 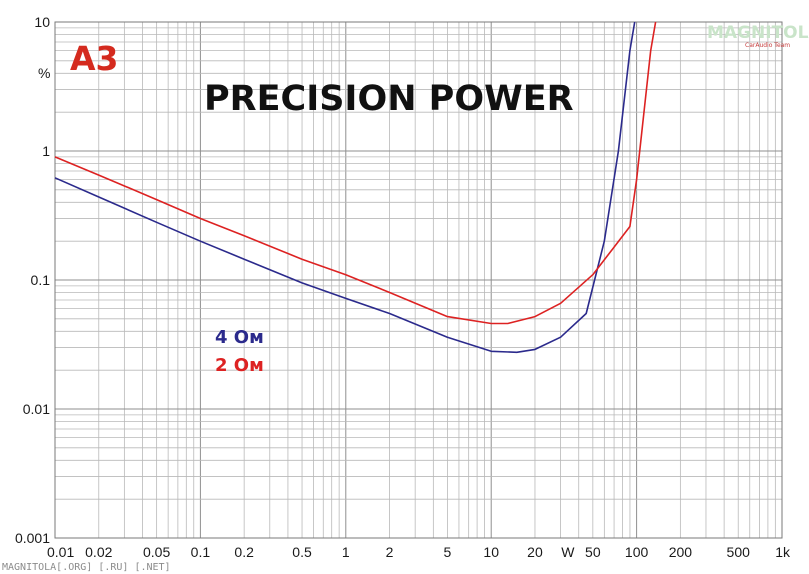 I want to click on x-tick-label: 2, so click(x=390, y=552).